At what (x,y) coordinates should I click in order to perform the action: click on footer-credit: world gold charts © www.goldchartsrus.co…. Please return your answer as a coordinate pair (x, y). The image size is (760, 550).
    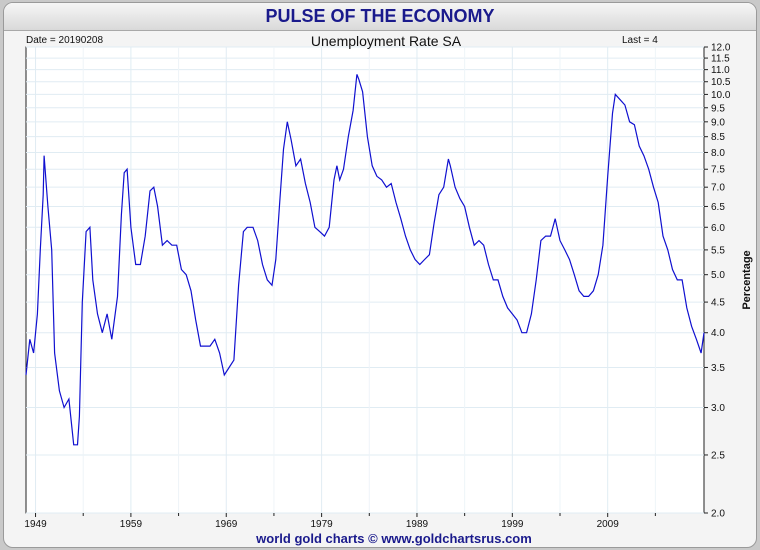
    Looking at the image, I should click on (393, 538).